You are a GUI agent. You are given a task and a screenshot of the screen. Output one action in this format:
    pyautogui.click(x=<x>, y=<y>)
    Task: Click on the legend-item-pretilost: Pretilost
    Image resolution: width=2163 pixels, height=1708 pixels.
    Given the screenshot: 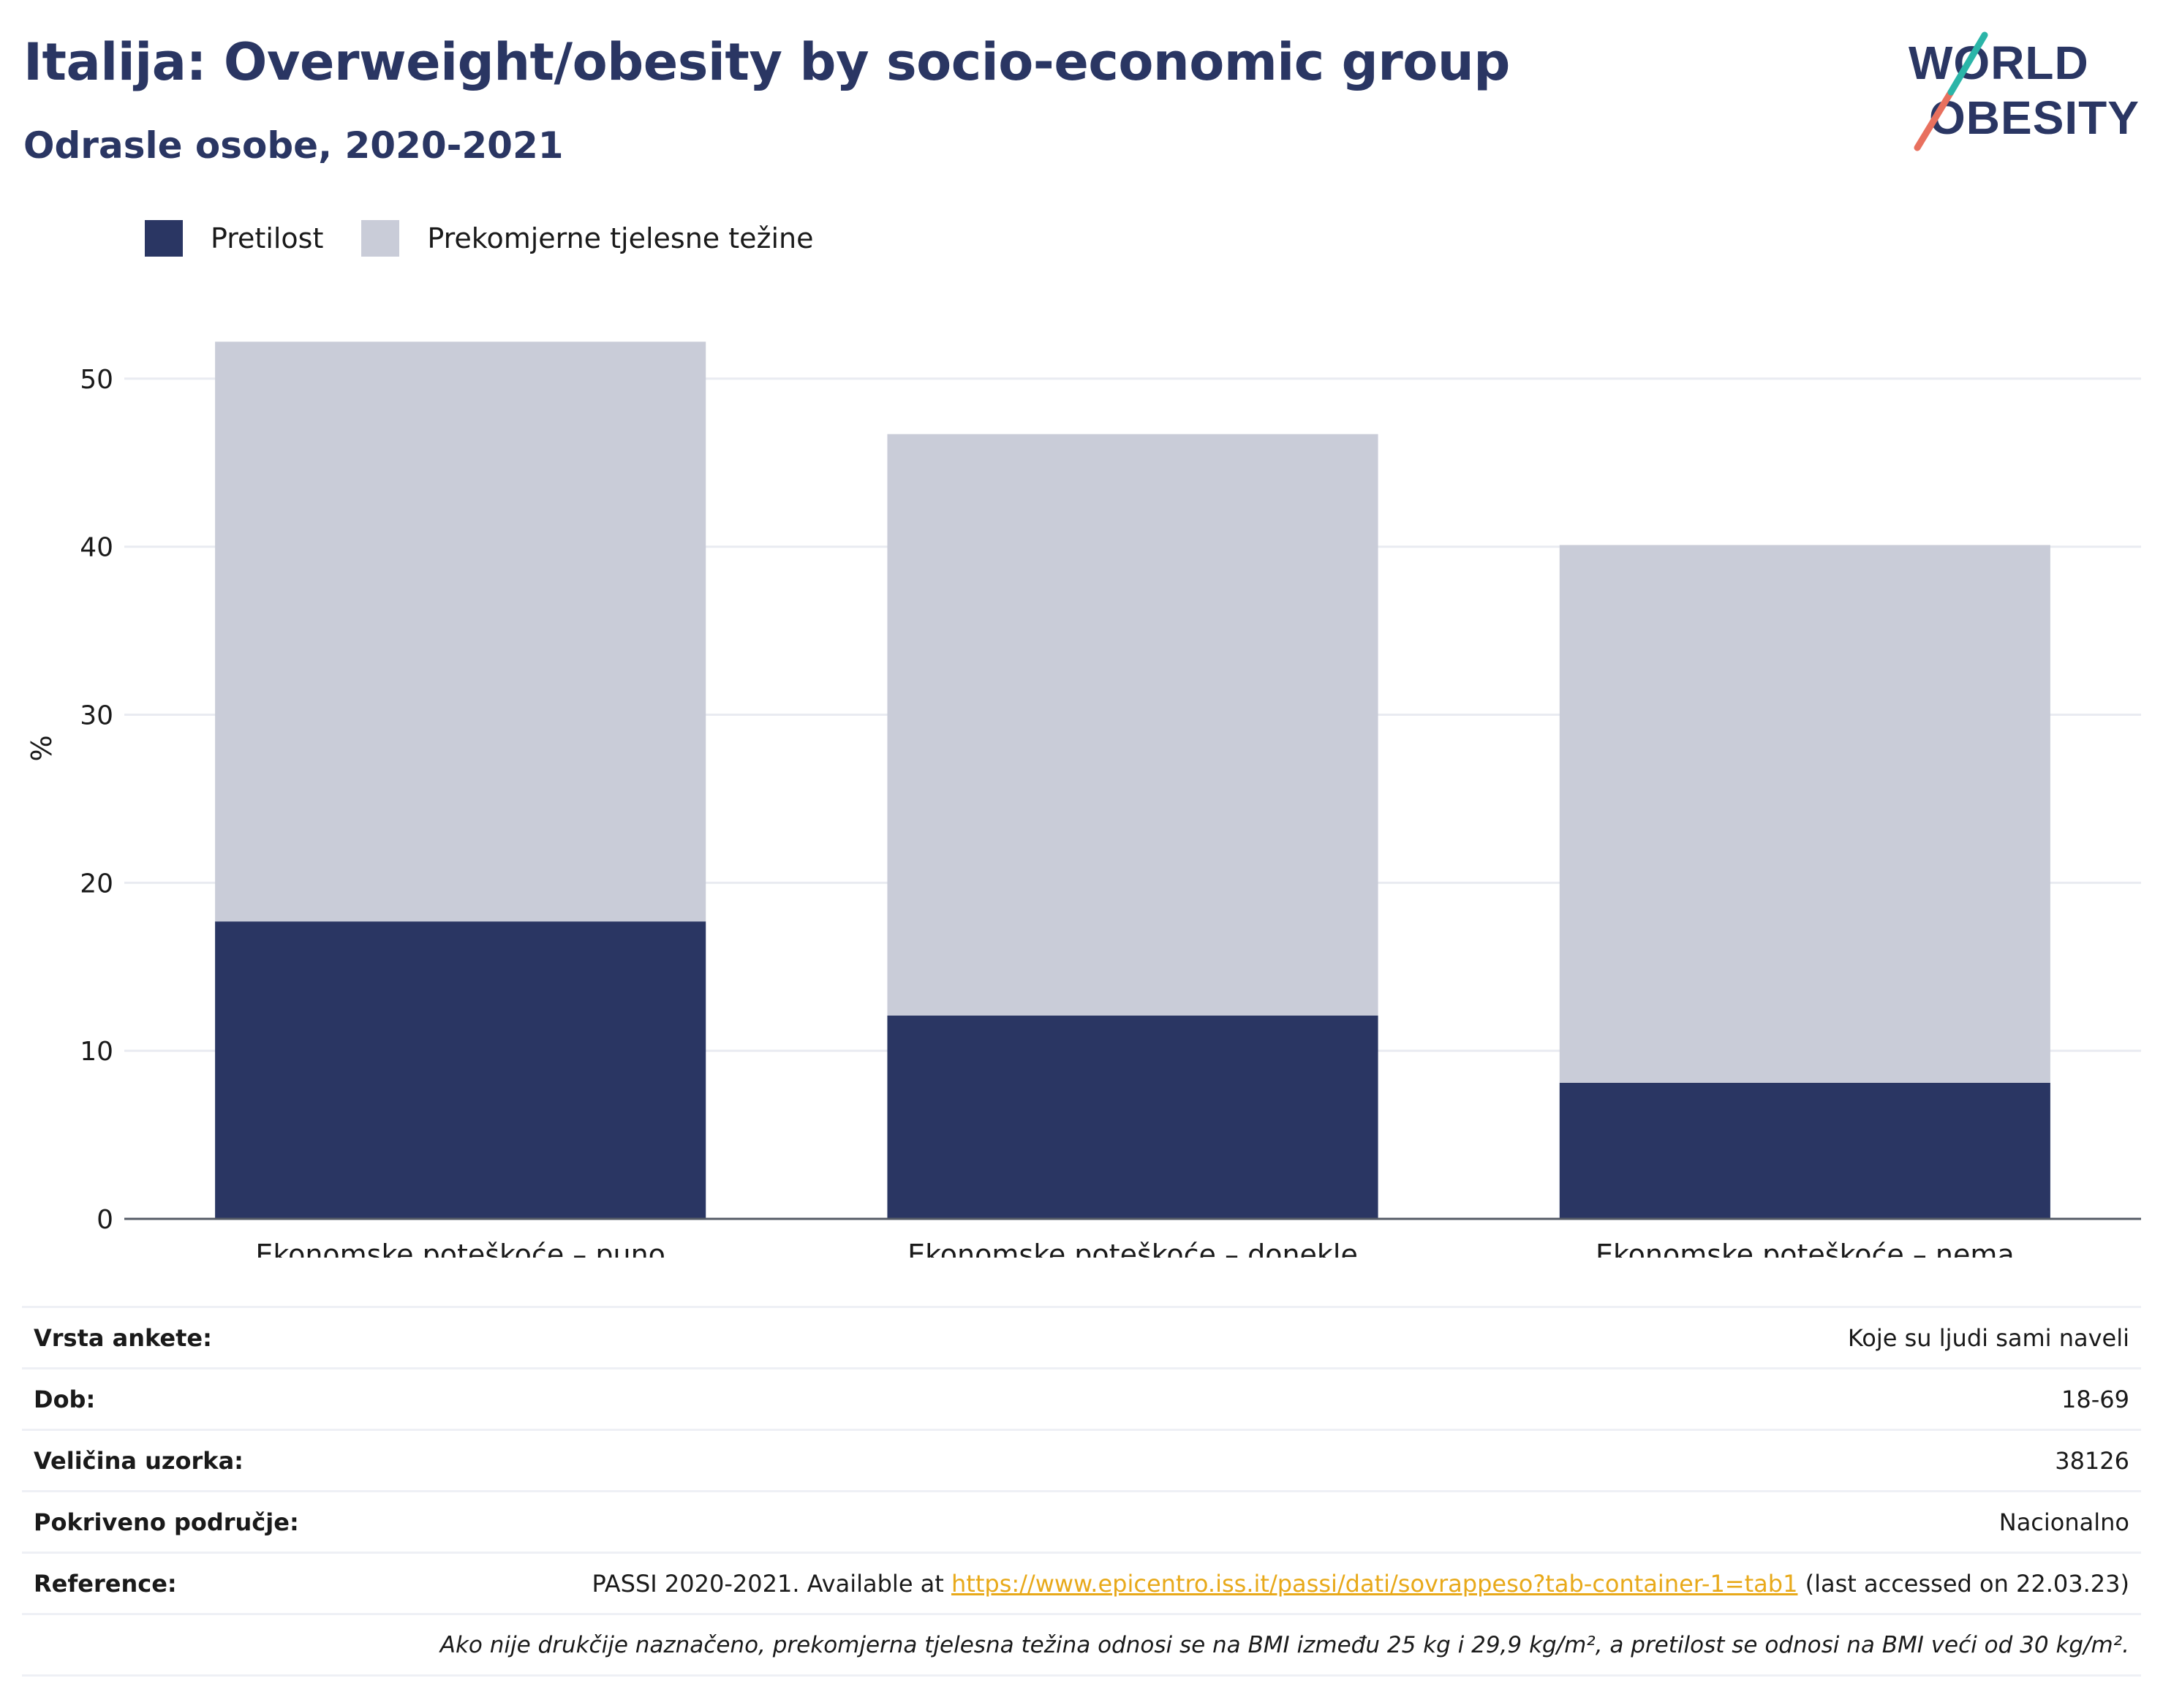 What is the action you would take?
    pyautogui.click(x=234, y=238)
    